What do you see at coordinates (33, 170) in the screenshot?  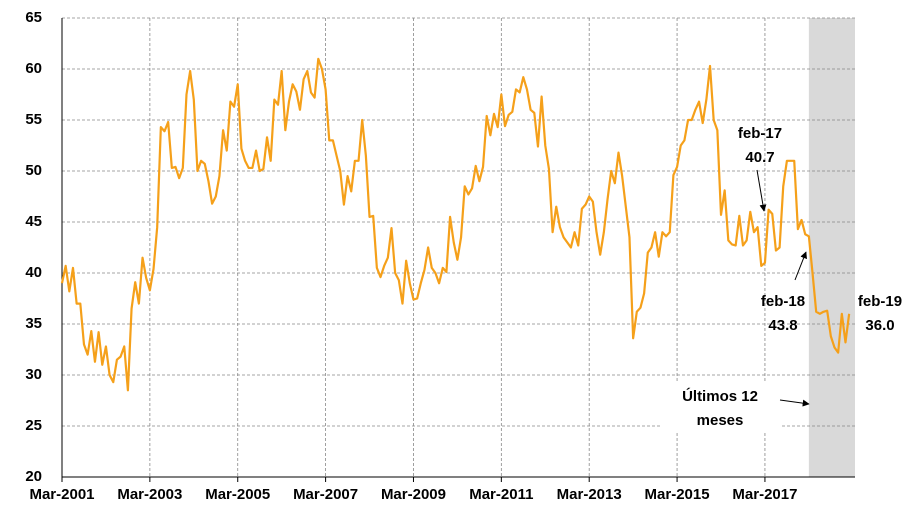 I see `y-tick-label: 50` at bounding box center [33, 170].